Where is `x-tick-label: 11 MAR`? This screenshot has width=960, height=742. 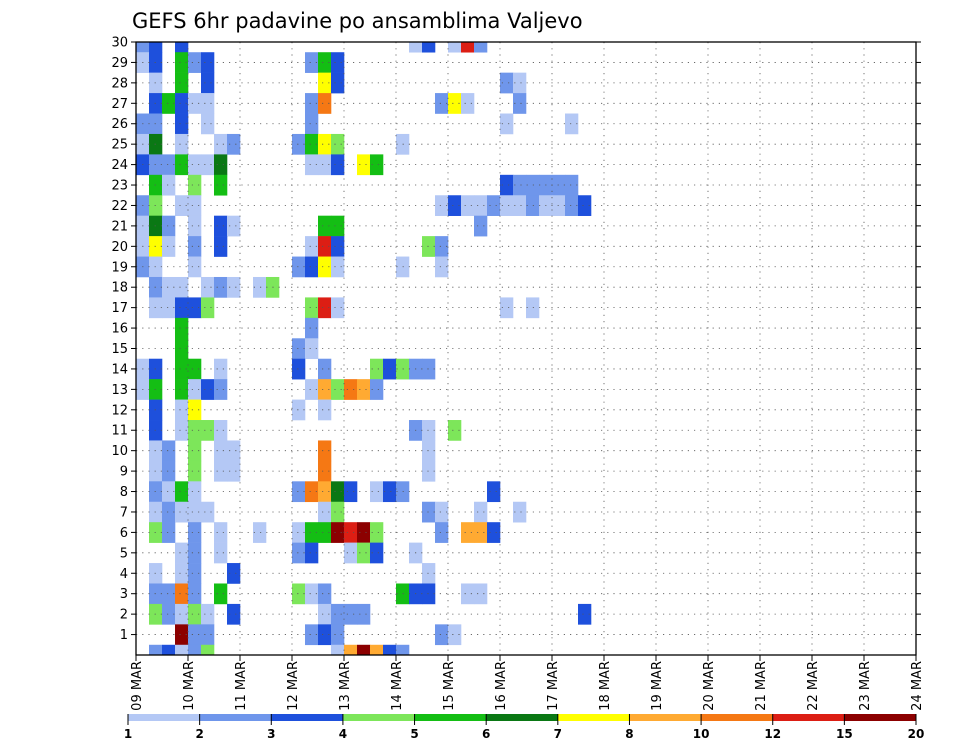
x-tick-label: 11 MAR is located at coordinates (241, 686).